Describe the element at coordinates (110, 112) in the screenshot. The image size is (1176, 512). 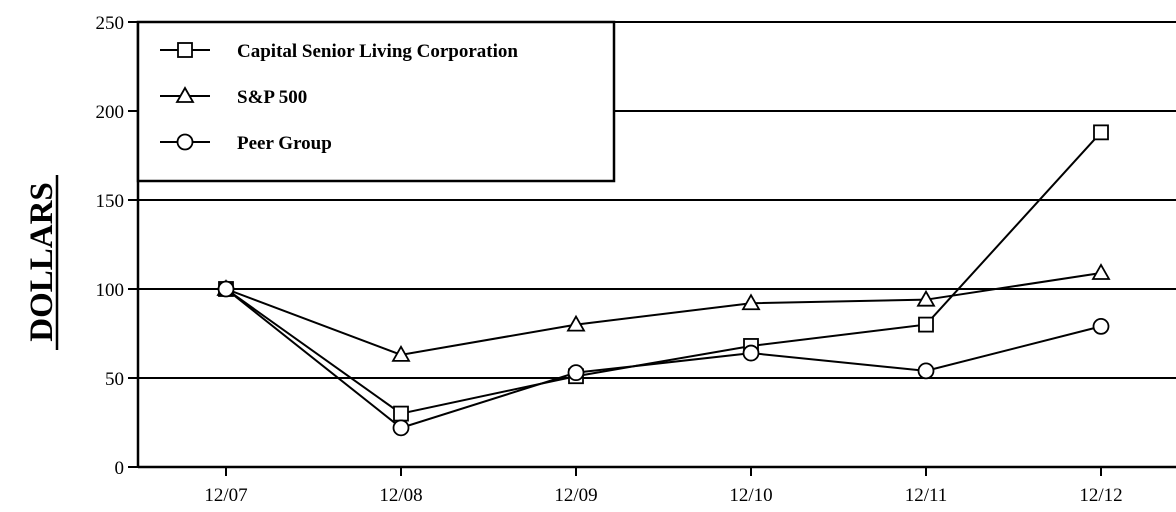
I see `y-tick-label: 200` at that location.